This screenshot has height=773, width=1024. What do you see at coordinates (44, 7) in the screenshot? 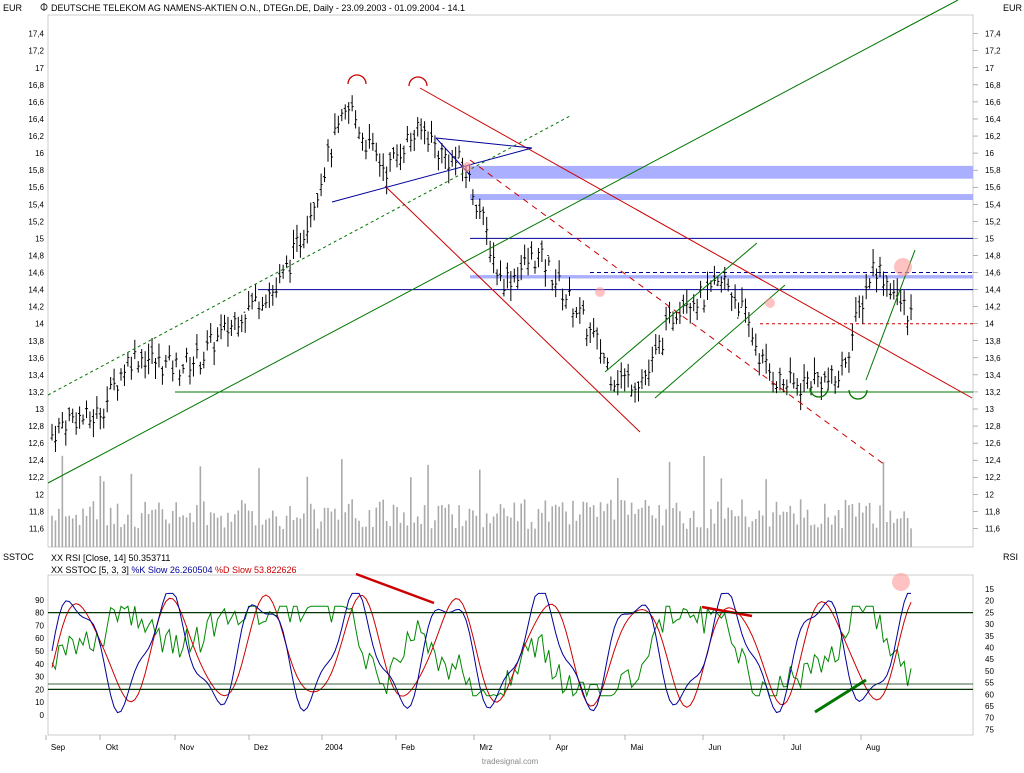
I see `settings-icon` at bounding box center [44, 7].